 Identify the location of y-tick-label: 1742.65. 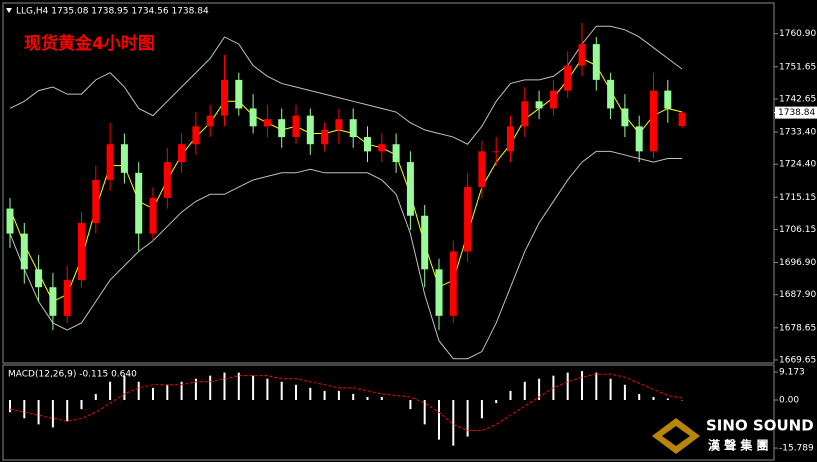
(797, 99).